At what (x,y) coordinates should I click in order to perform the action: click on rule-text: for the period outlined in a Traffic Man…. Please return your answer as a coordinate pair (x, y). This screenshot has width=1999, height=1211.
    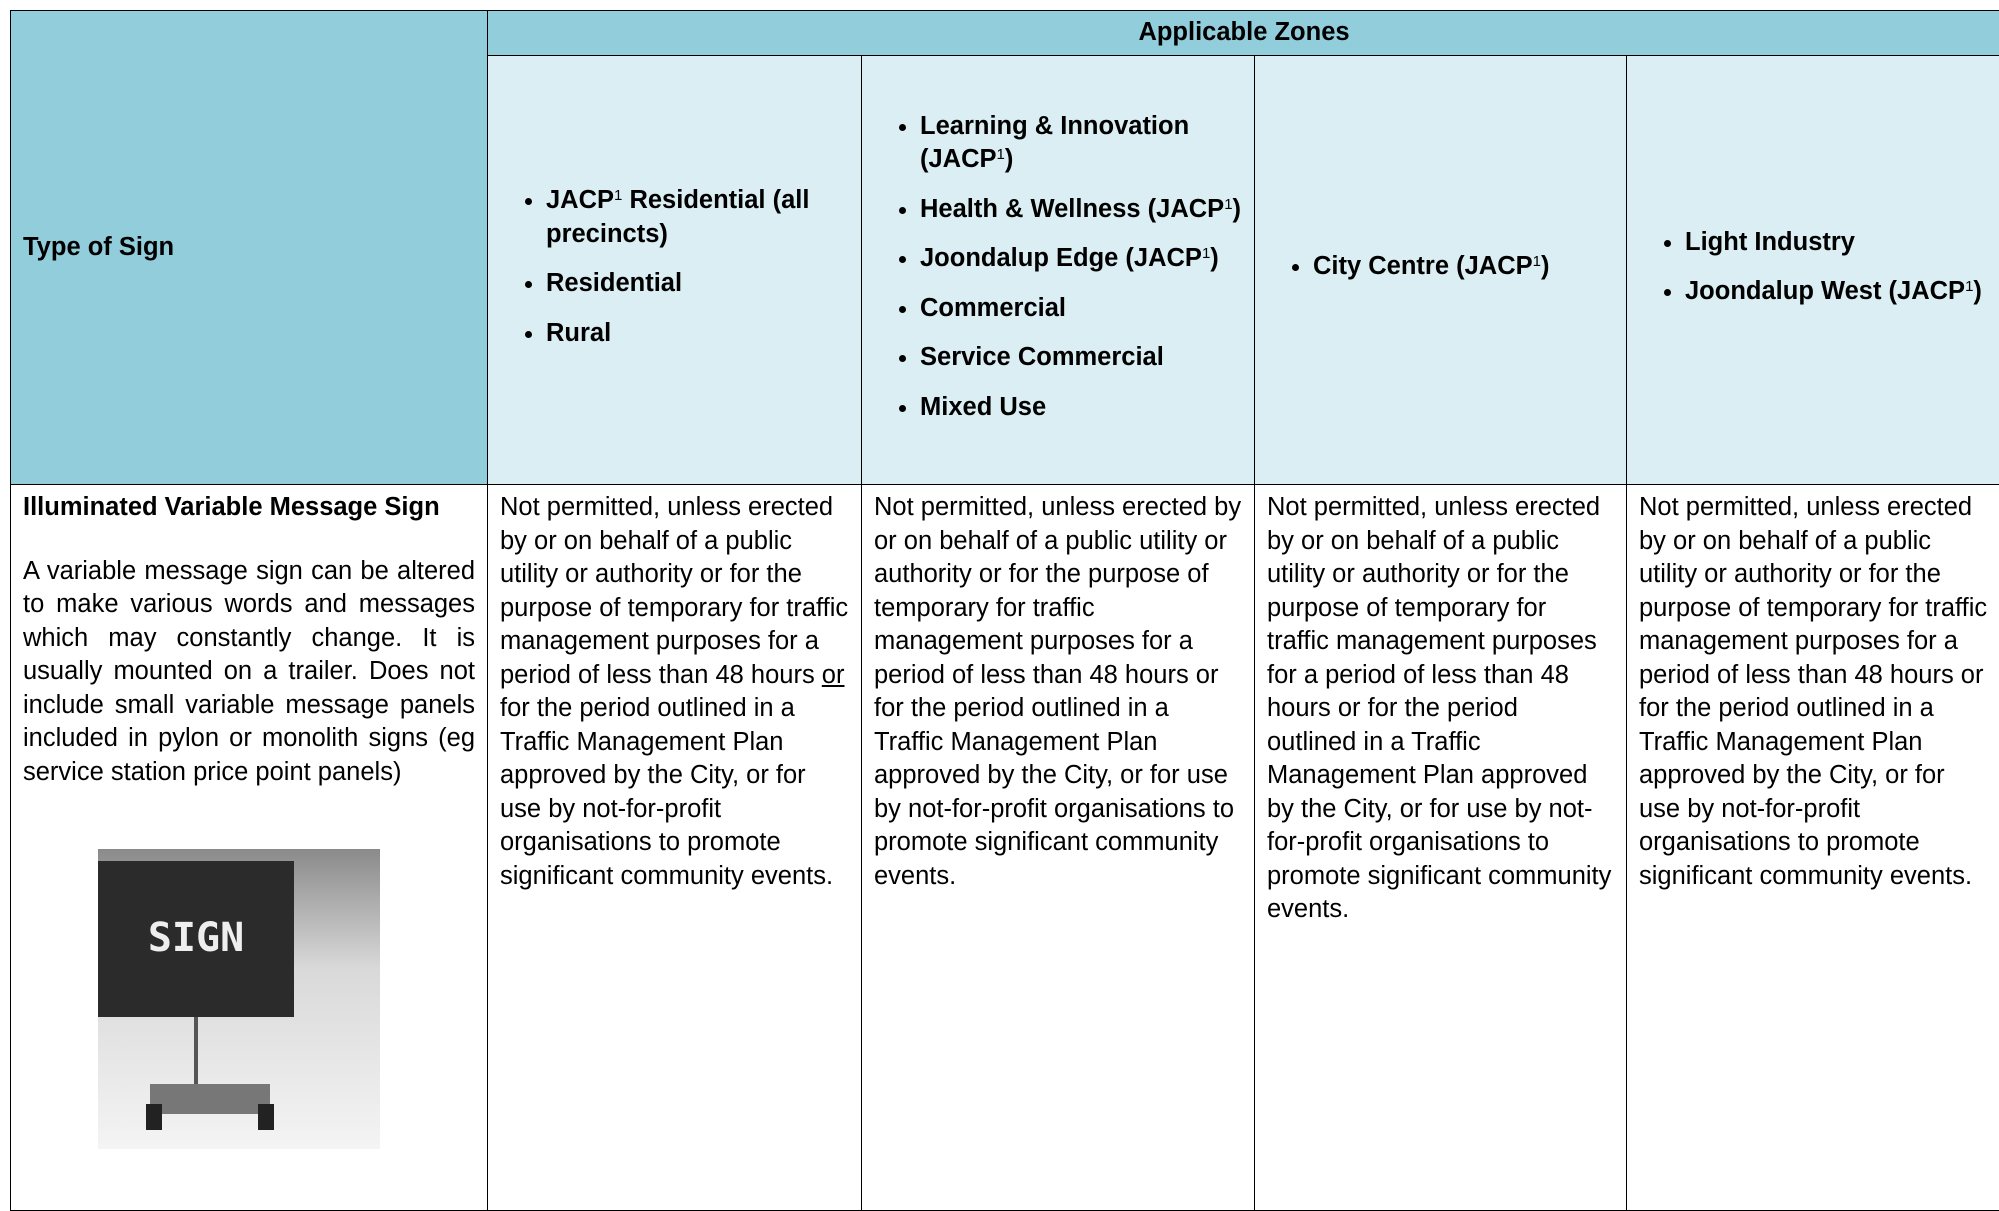
    Looking at the image, I should click on (666, 792).